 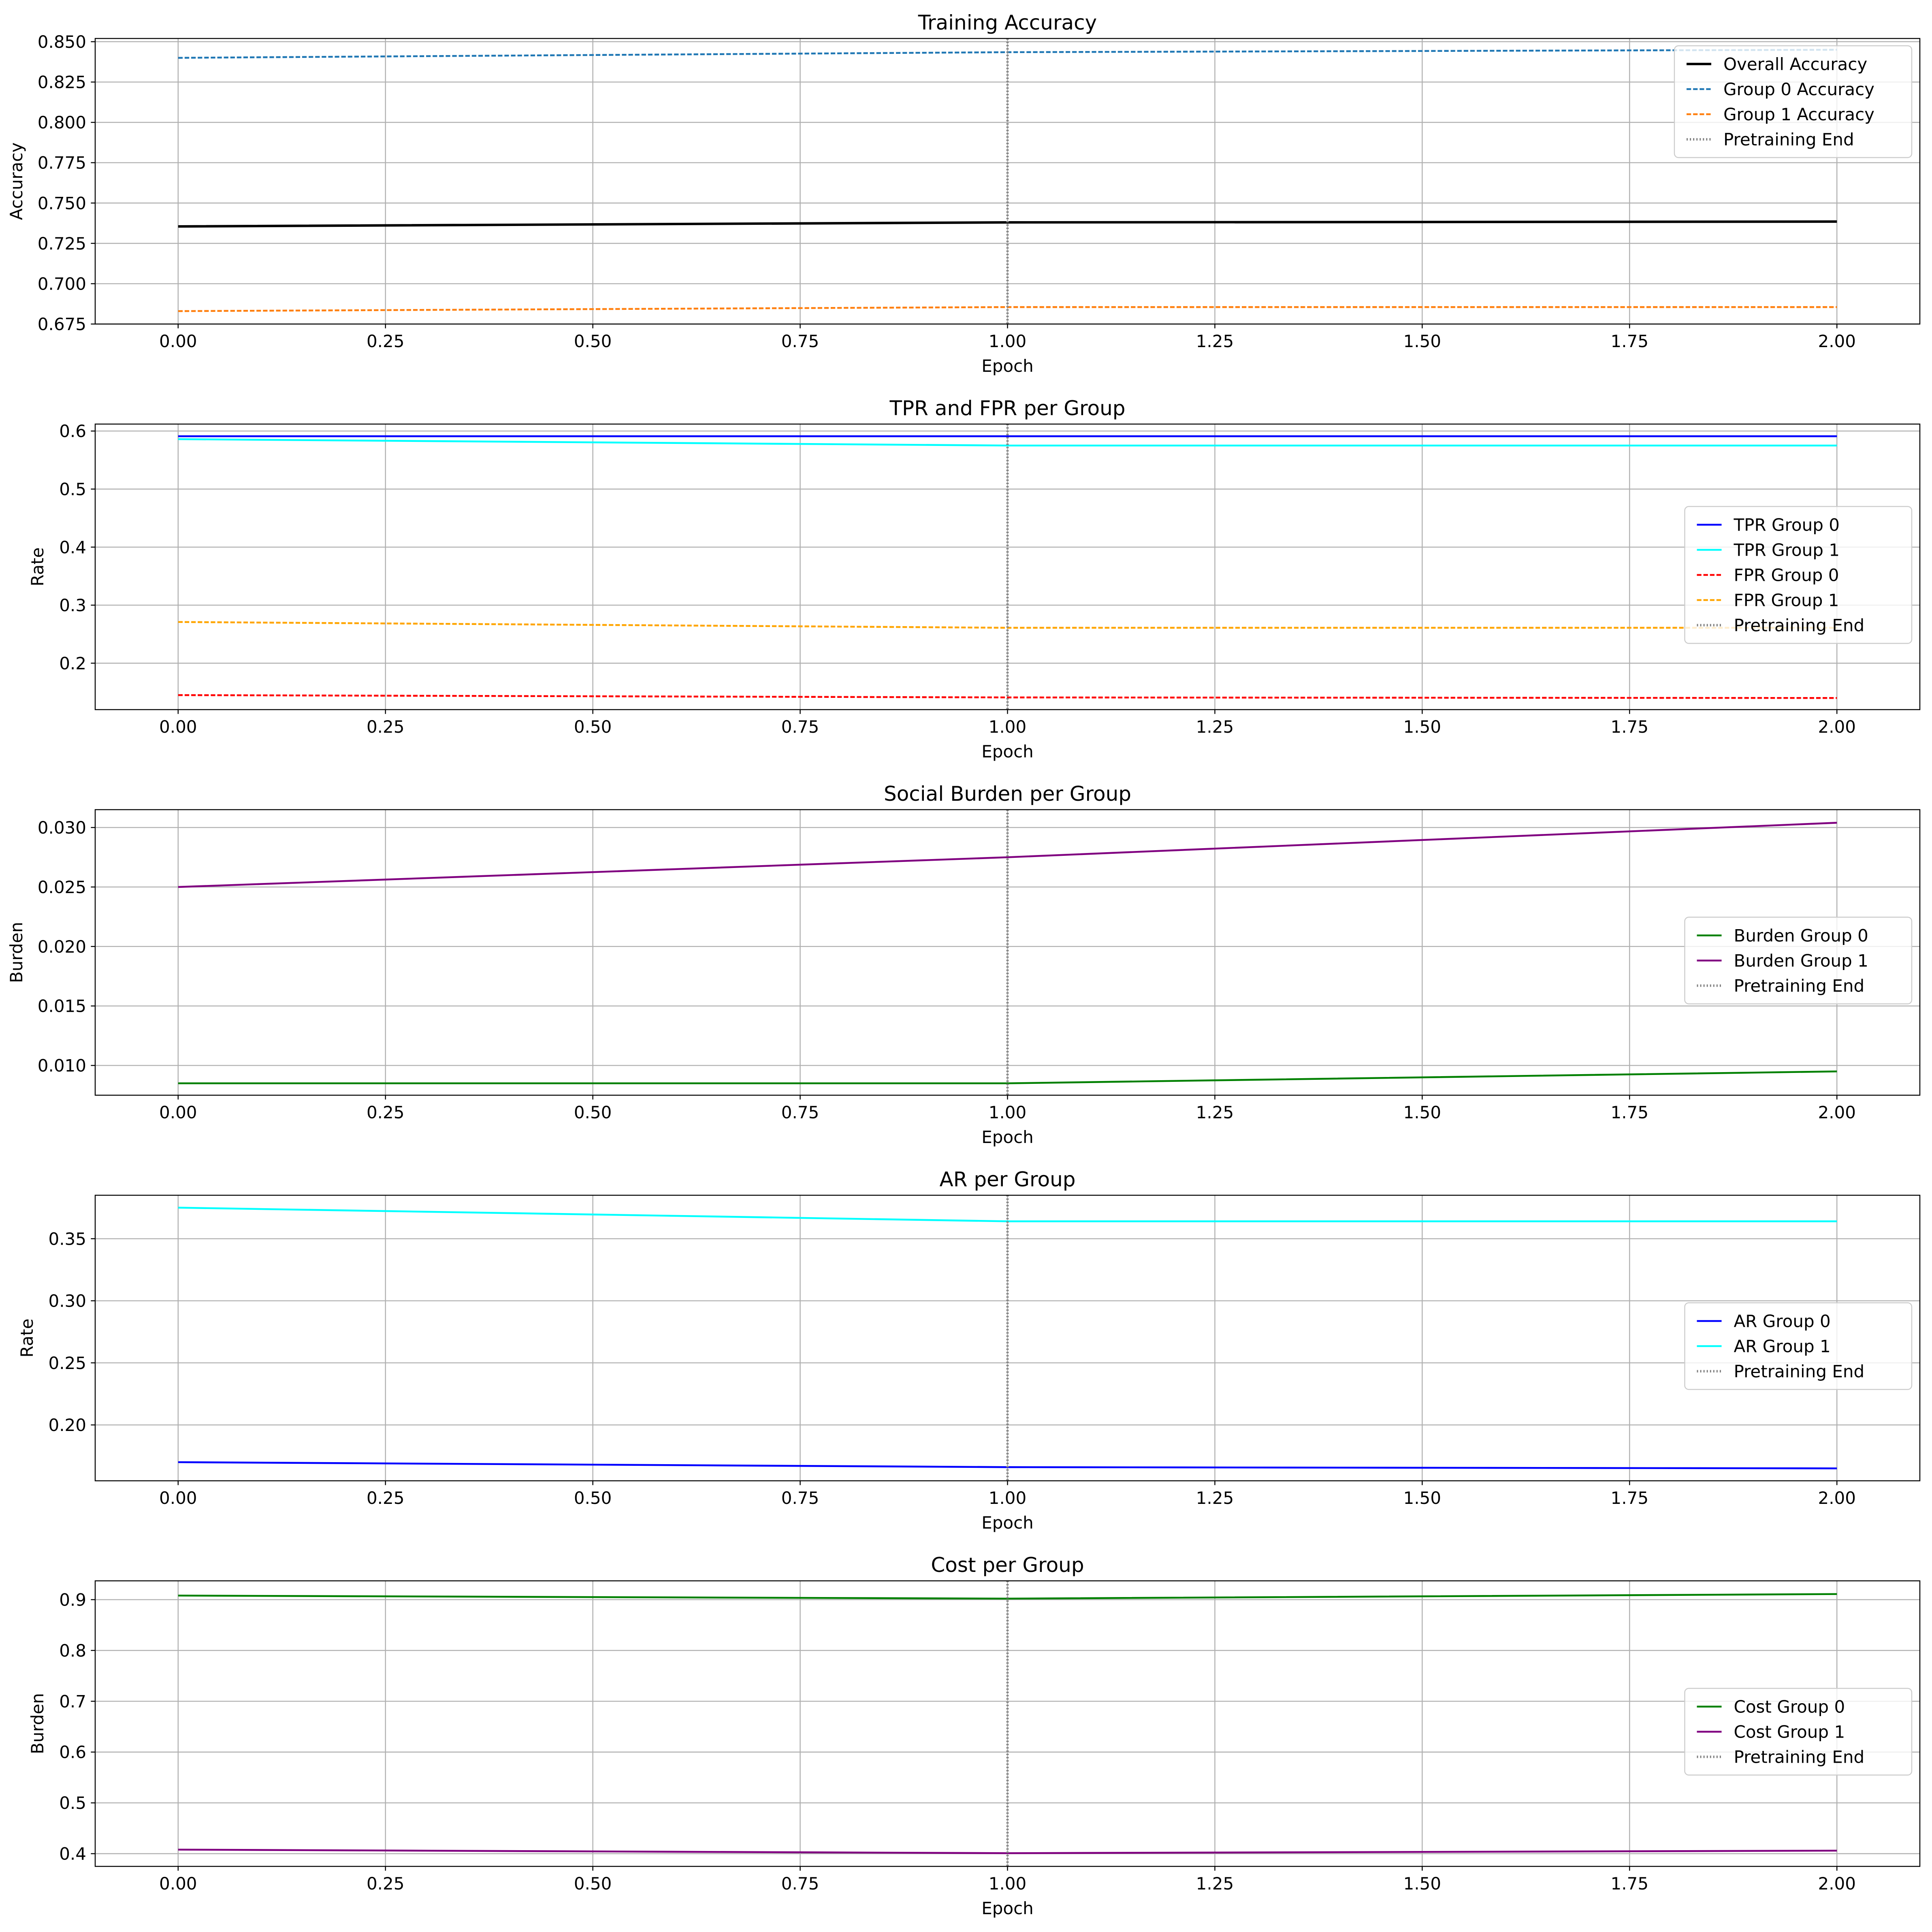 What do you see at coordinates (16, 181) in the screenshot?
I see `y-axis-label: Accuracy` at bounding box center [16, 181].